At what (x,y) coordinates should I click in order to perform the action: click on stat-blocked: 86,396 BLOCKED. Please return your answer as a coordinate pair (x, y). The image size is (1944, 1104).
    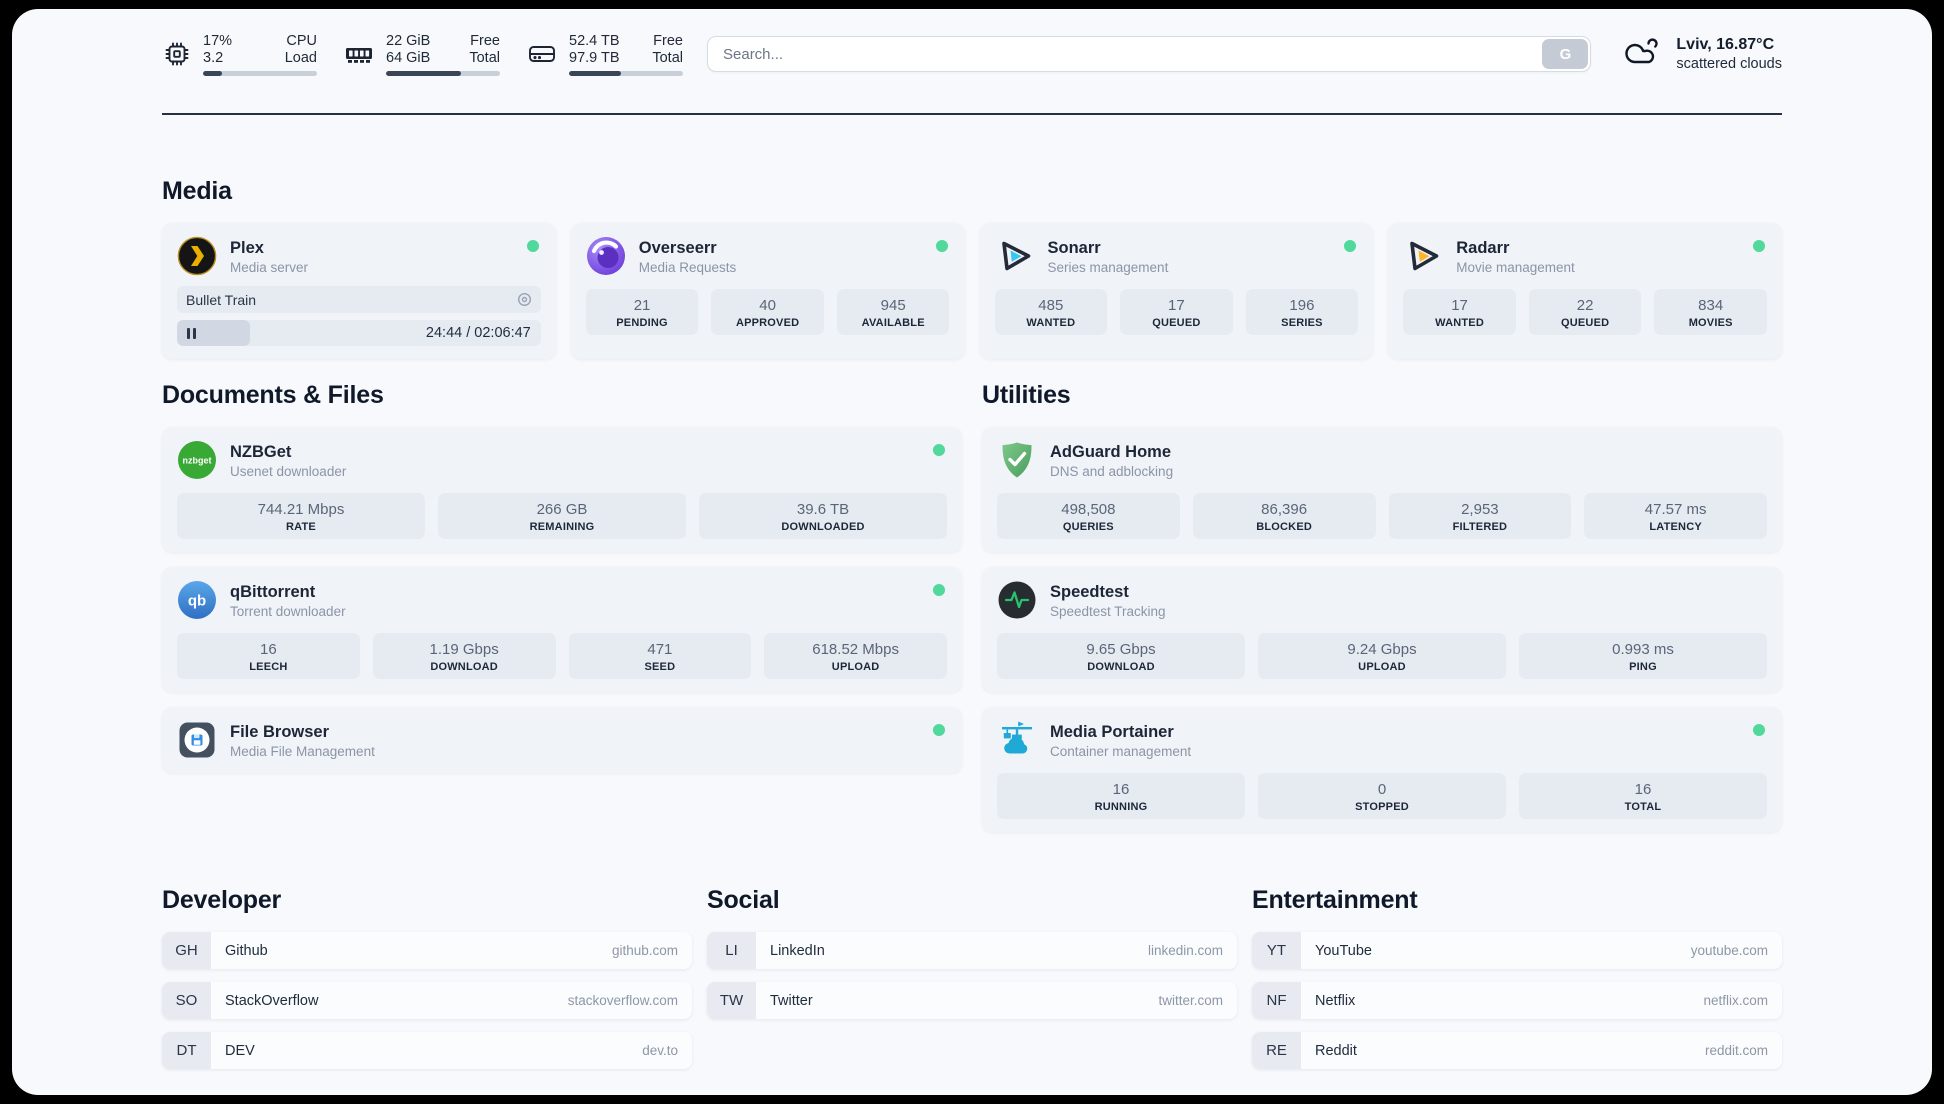
    Looking at the image, I should click on (1284, 516).